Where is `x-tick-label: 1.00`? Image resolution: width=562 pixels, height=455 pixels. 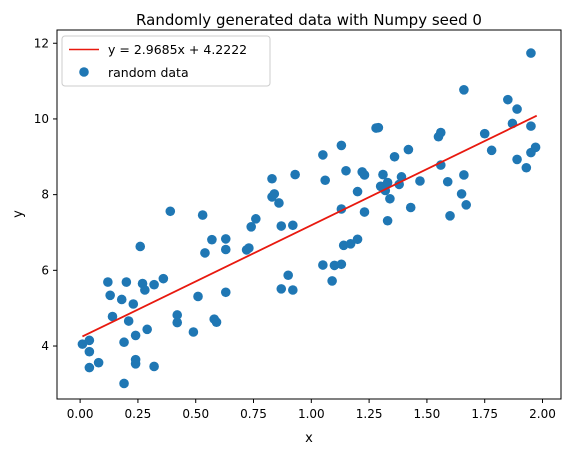
x-tick-label: 1.00 is located at coordinates (311, 414).